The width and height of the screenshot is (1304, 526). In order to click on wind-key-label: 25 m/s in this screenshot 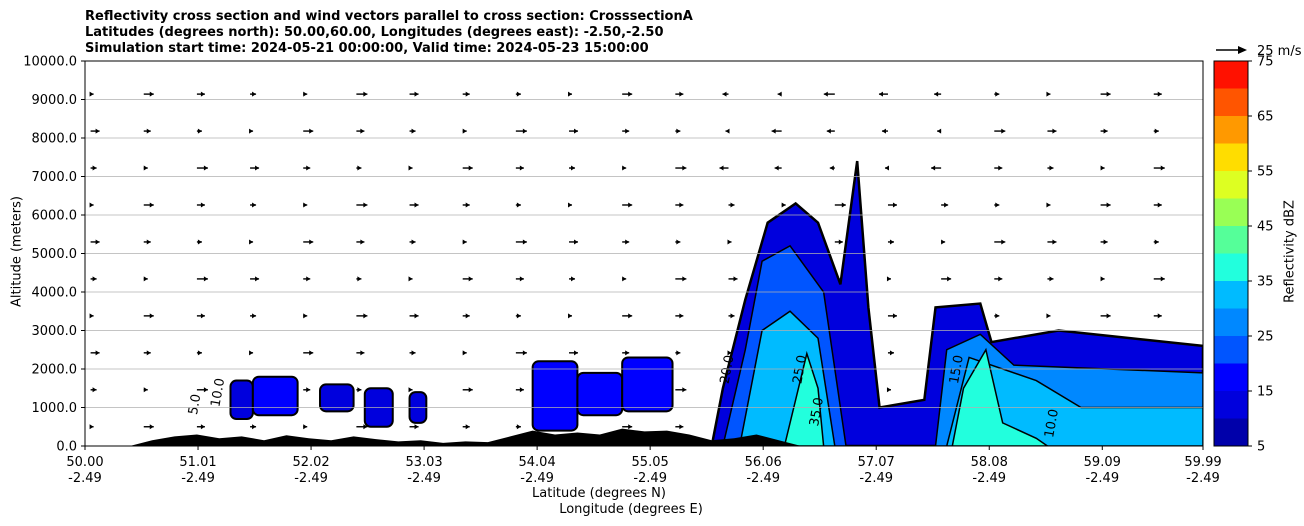, I will do `click(1279, 51)`.